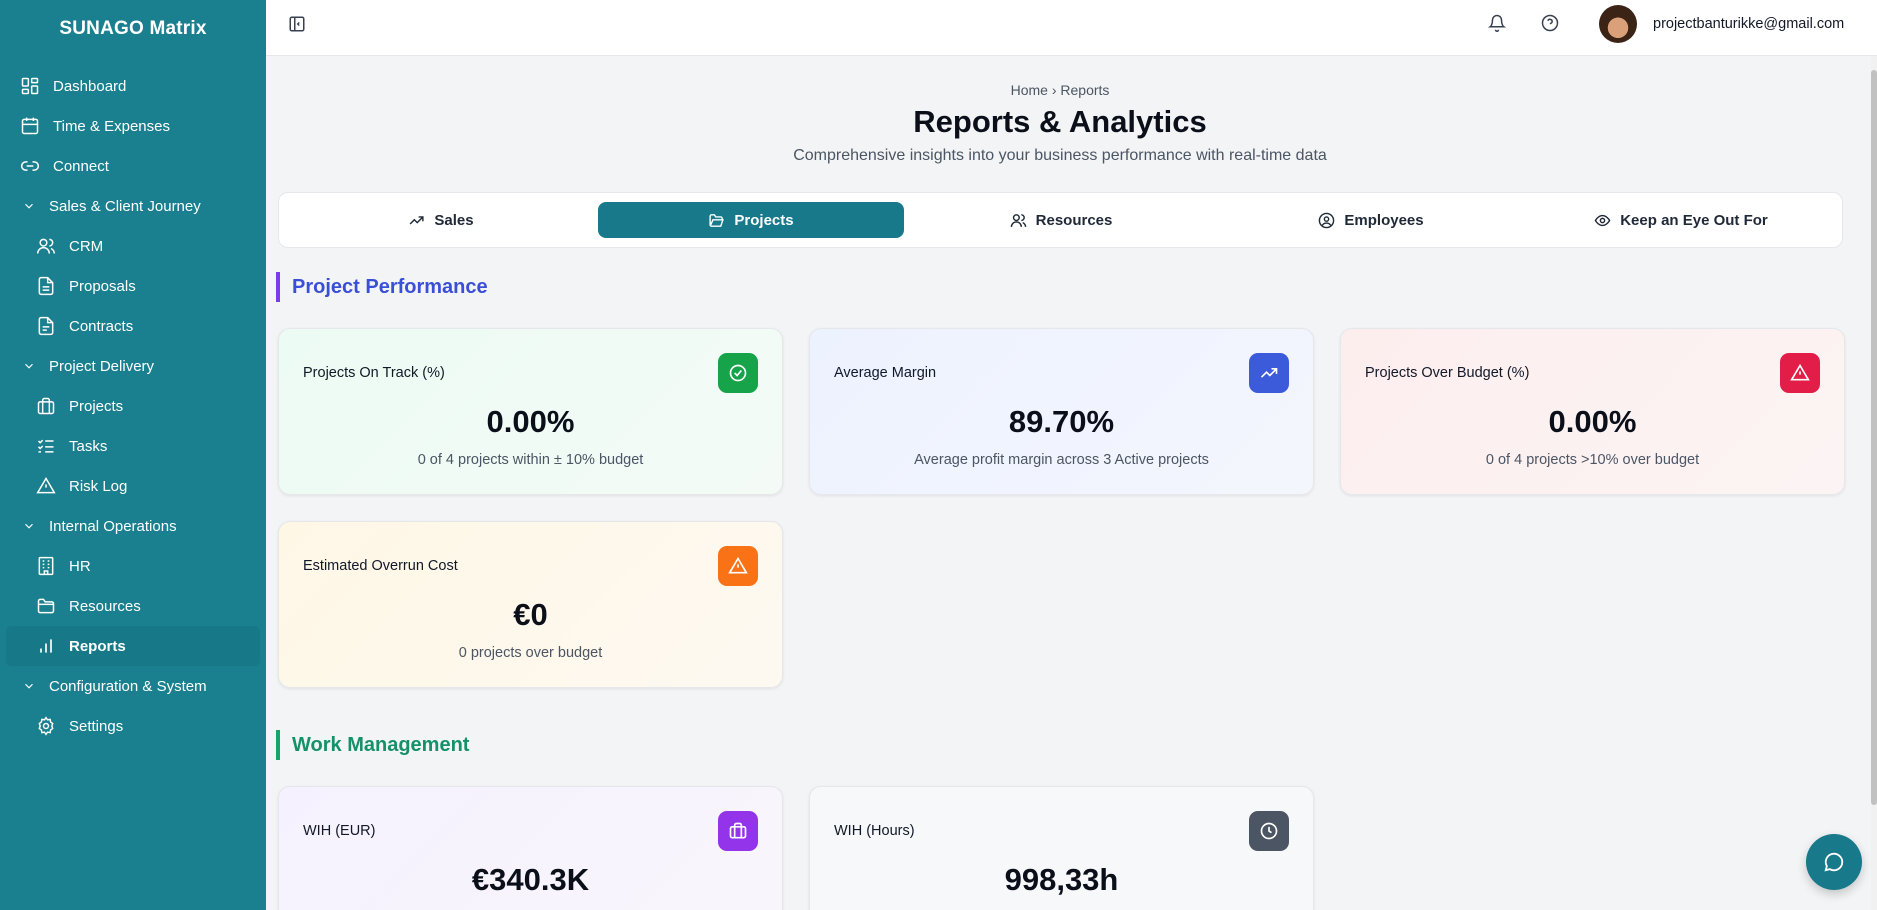  I want to click on sidebar-item-label: Connect, so click(81, 166).